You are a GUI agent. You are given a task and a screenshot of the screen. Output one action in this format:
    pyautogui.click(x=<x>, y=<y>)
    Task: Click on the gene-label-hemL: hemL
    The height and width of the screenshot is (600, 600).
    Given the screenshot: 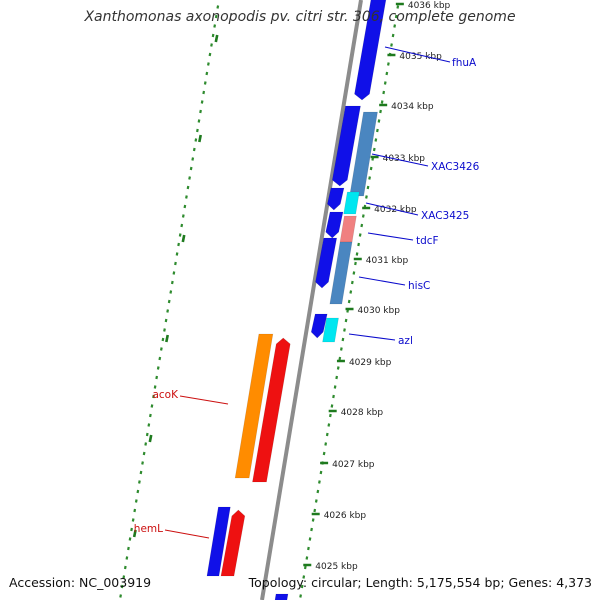 What is the action you would take?
    pyautogui.click(x=148, y=529)
    